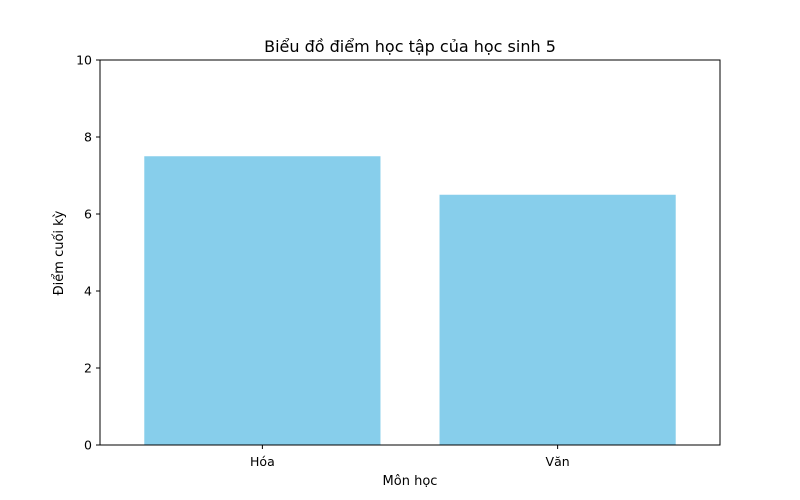 The image size is (800, 500). I want to click on x-axis-label: Môn học, so click(410, 481).